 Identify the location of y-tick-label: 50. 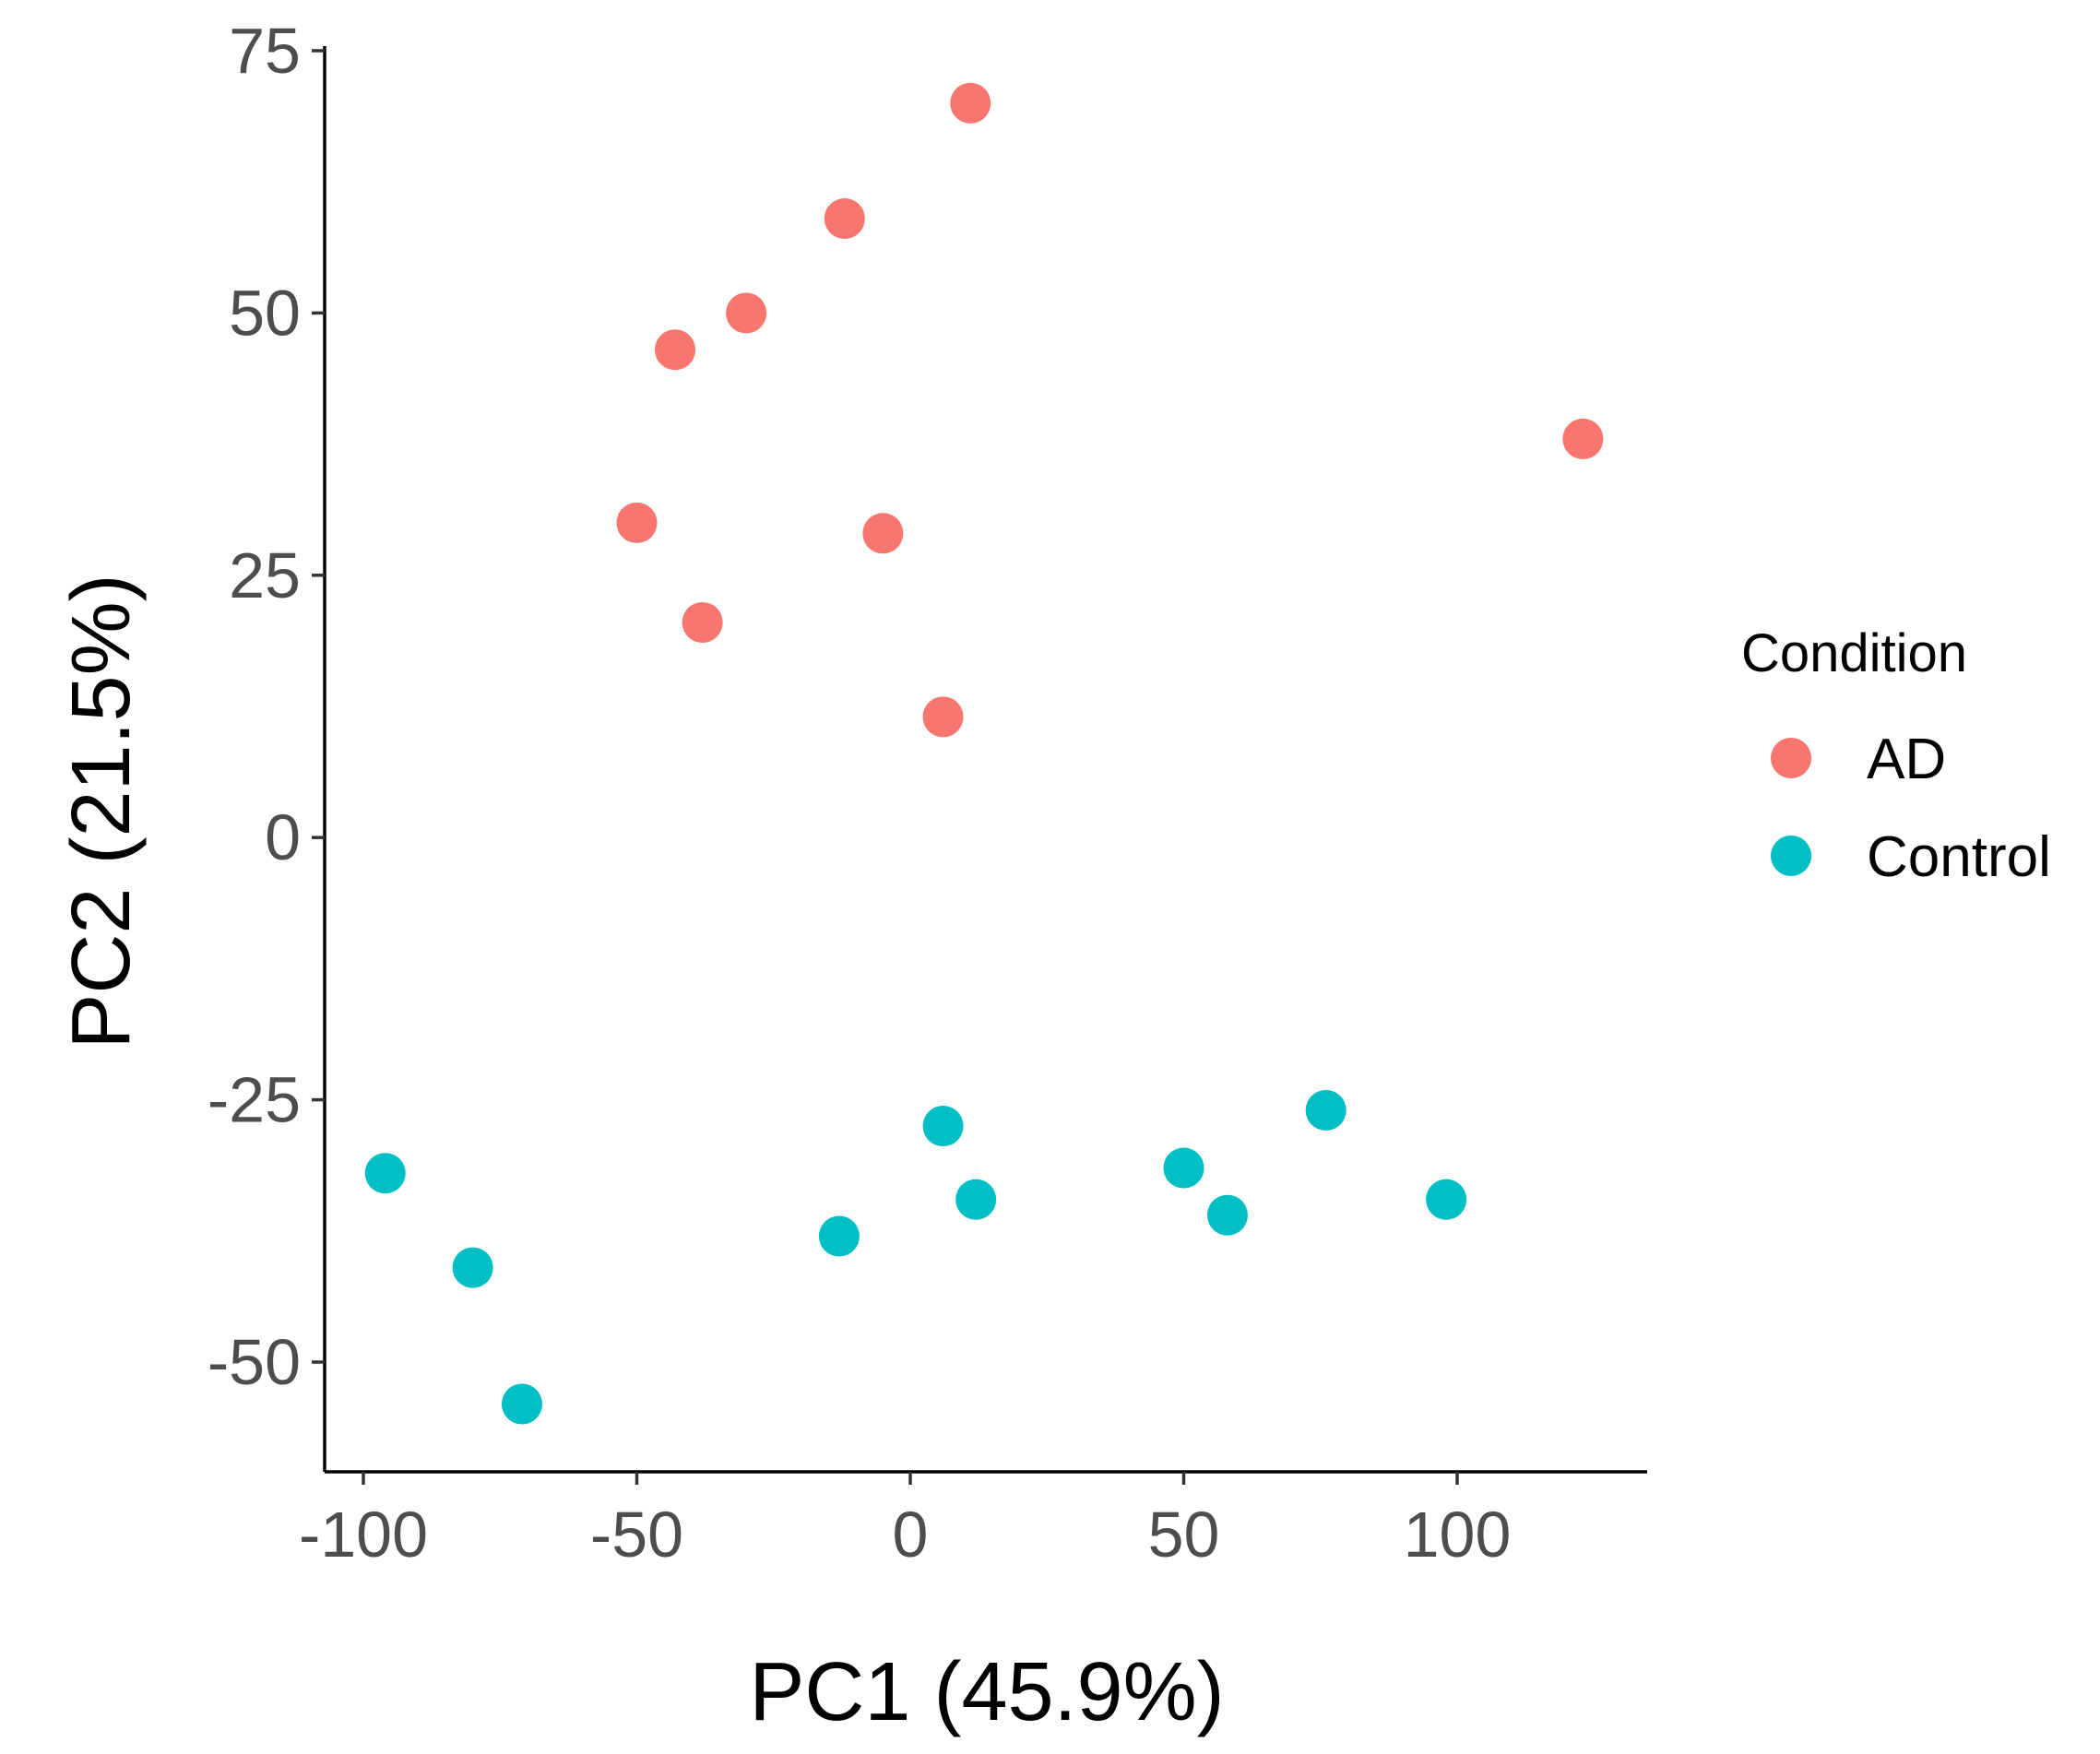
(265, 313).